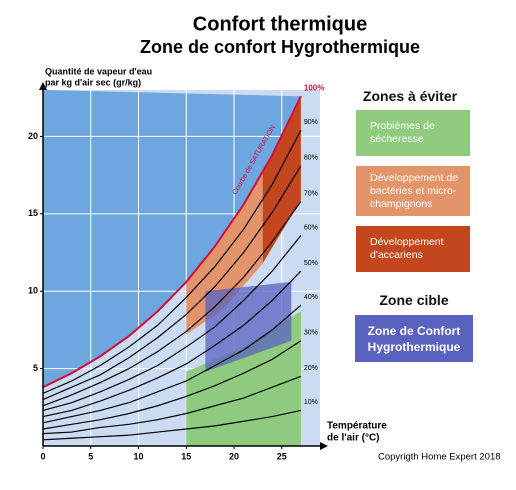  Describe the element at coordinates (90, 456) in the screenshot. I see `x-tick-label: 5` at that location.